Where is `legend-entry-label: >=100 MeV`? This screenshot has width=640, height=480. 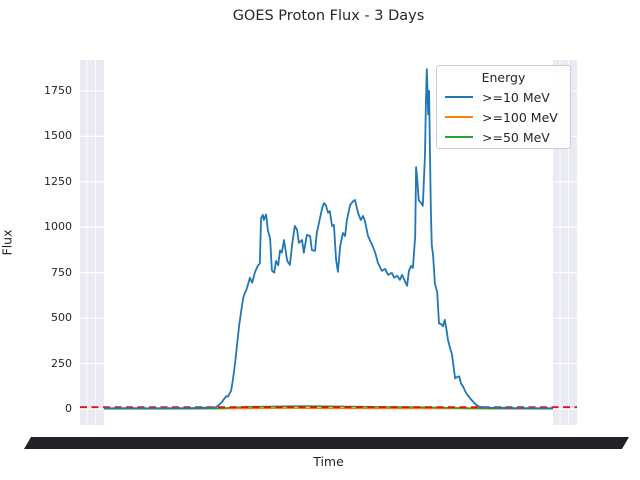
legend-entry-label: >=100 MeV is located at coordinates (520, 117).